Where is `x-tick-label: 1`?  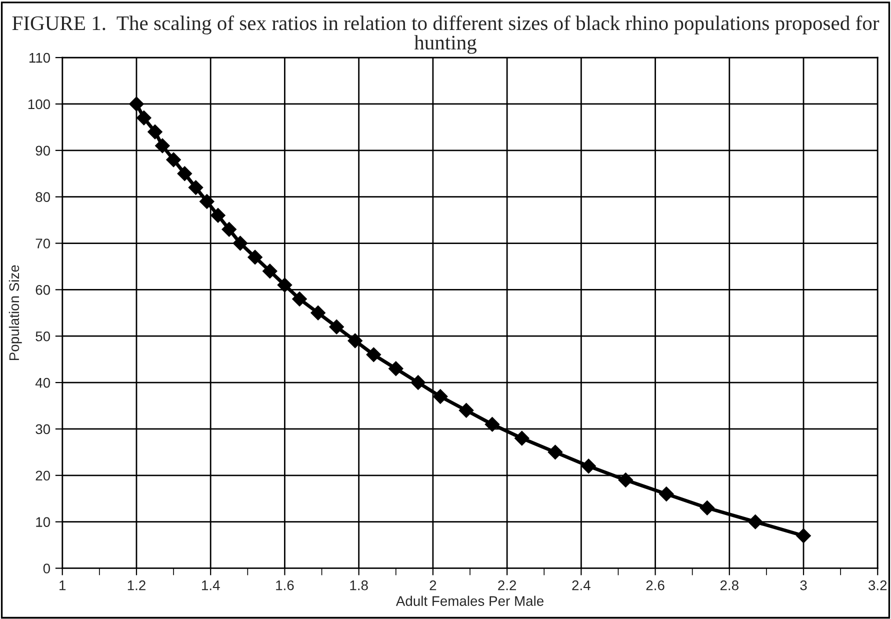
x-tick-label: 1 is located at coordinates (63, 585).